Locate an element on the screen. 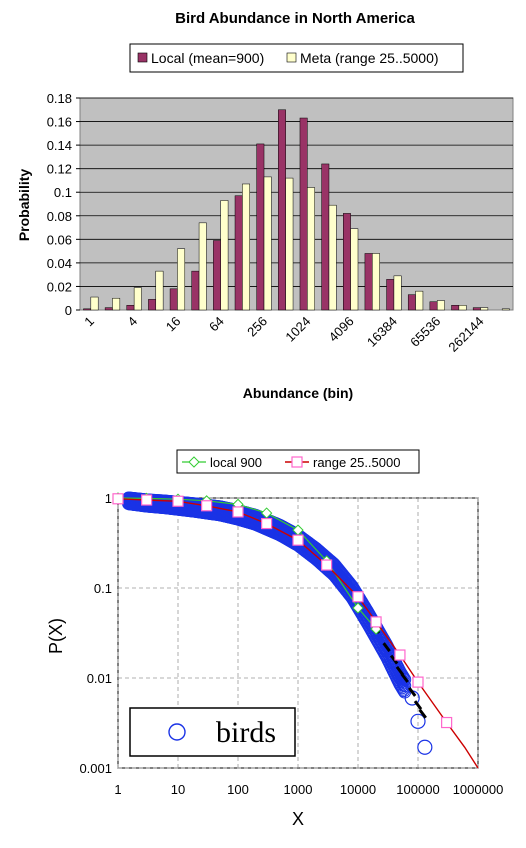 This screenshot has height=848, width=526. loglog-legend-marker-range is located at coordinates (297, 462).